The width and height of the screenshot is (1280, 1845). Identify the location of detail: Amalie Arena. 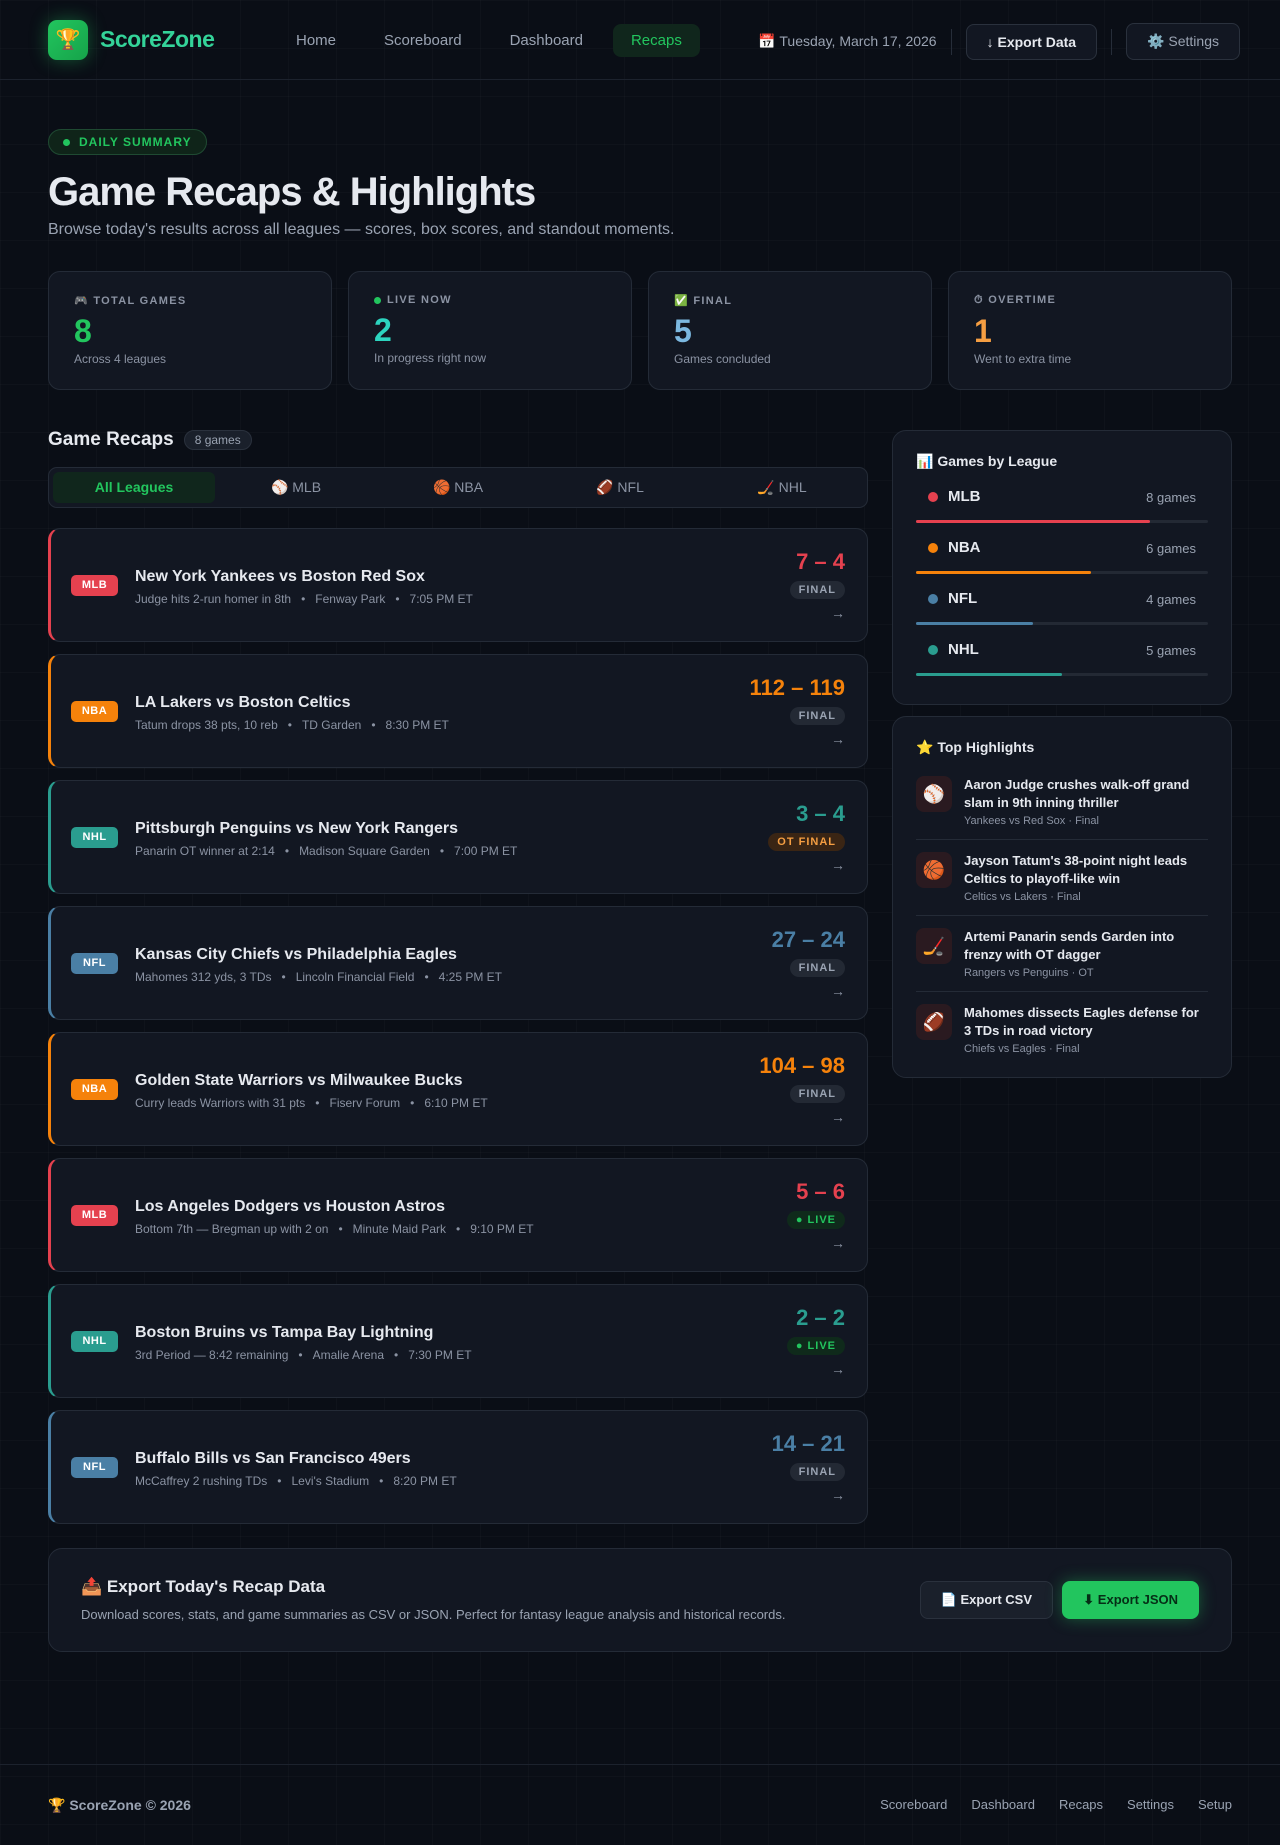
(348, 1355).